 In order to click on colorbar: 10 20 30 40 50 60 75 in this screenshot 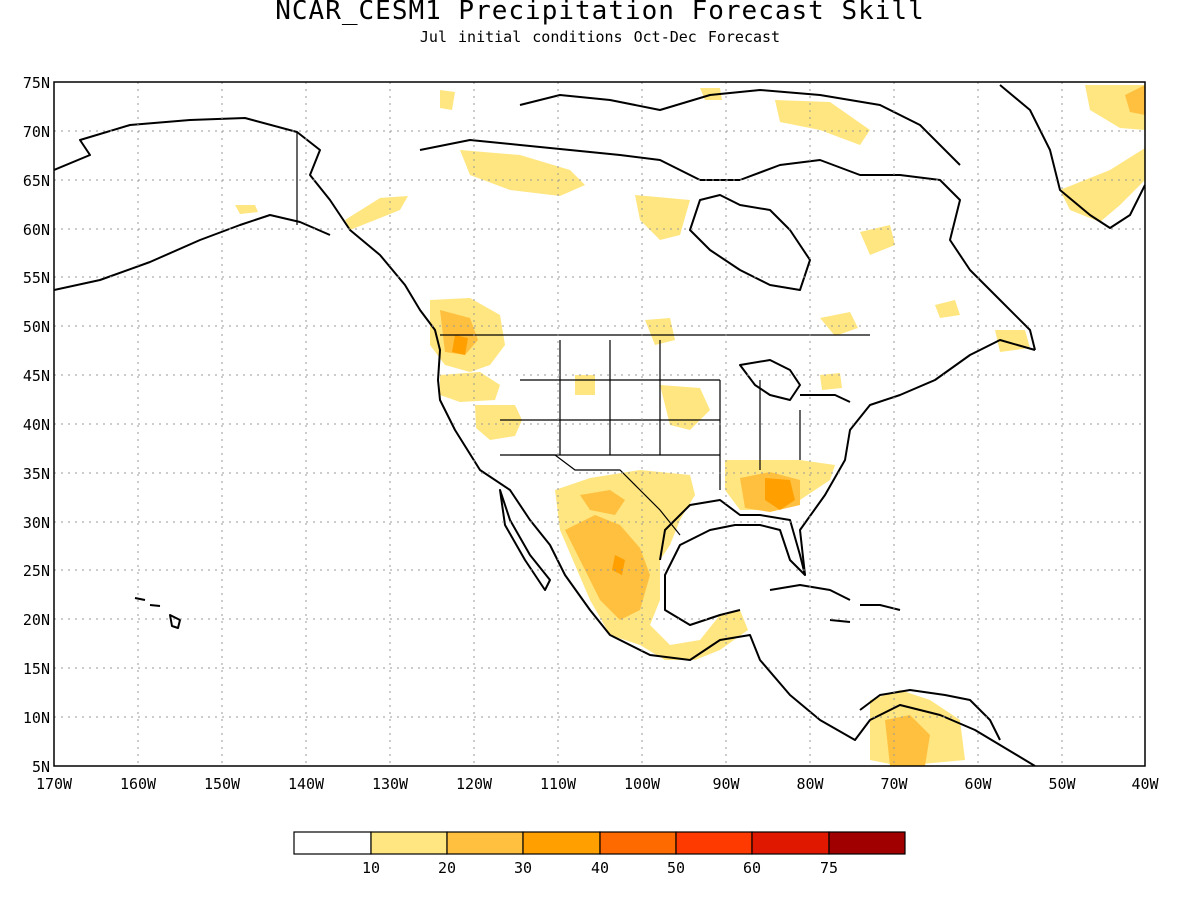, I will do `click(599, 854)`.